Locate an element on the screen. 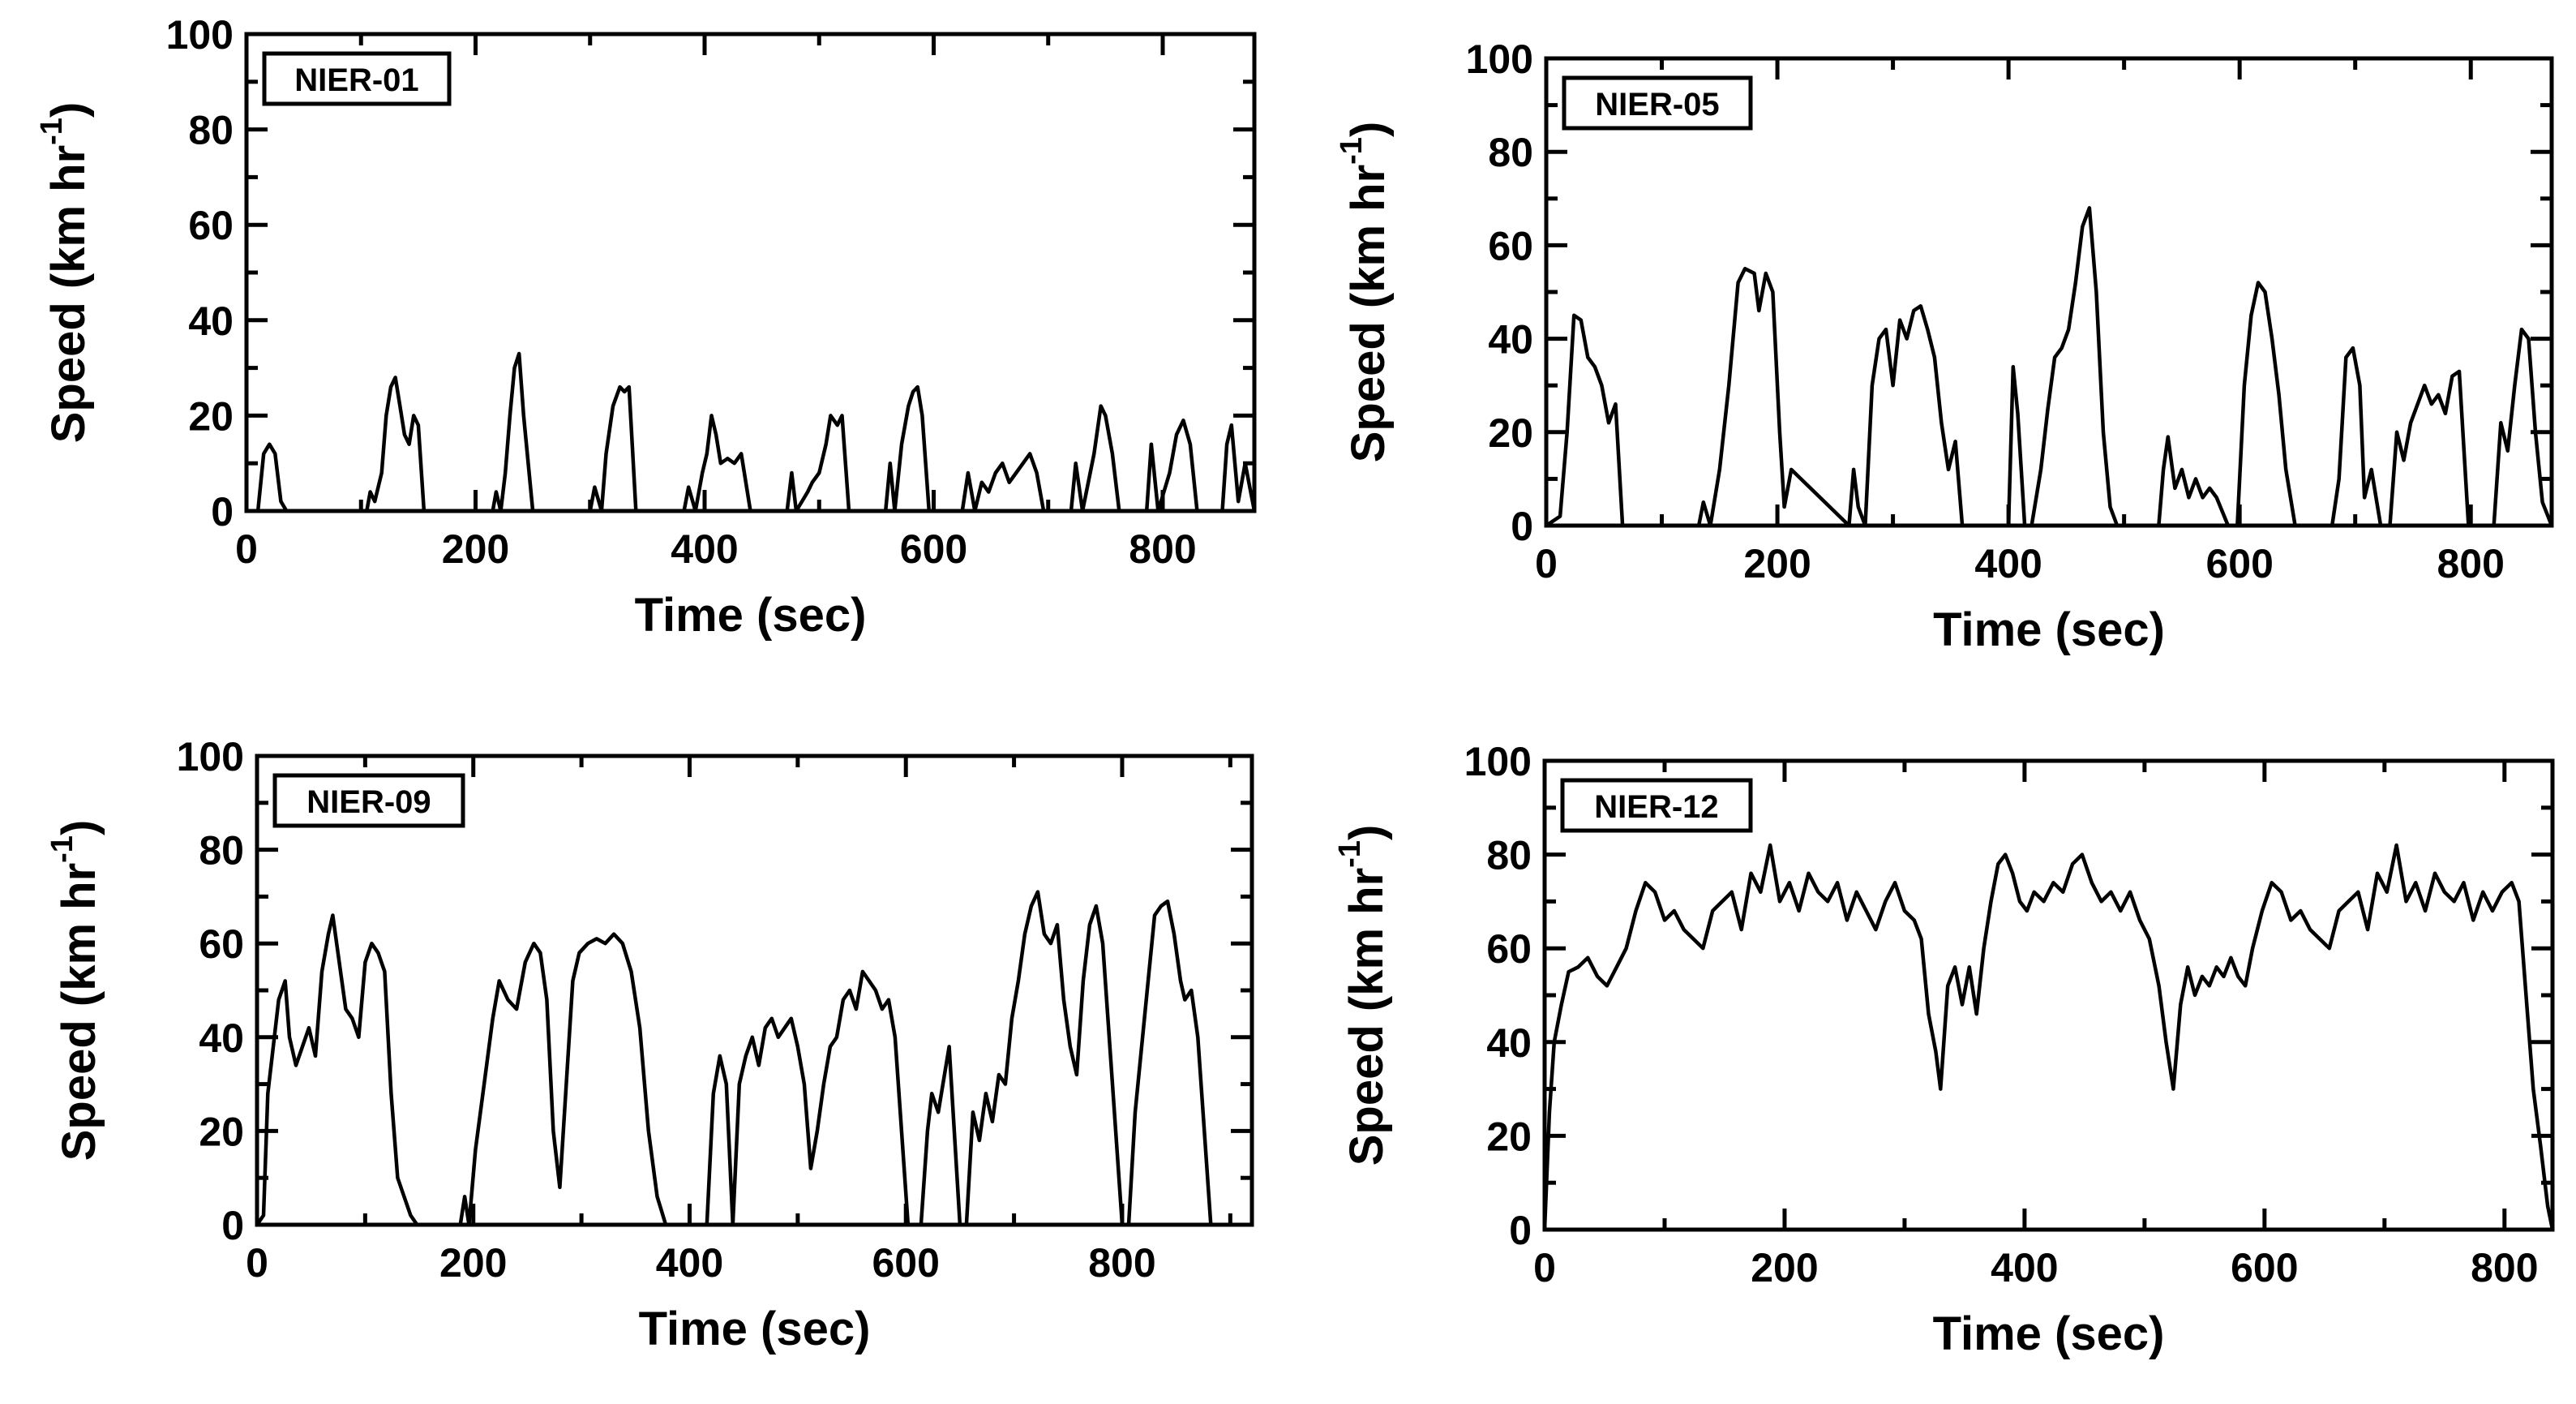 This screenshot has width=2576, height=1404. legend-label: NIER-12 is located at coordinates (1656, 807).